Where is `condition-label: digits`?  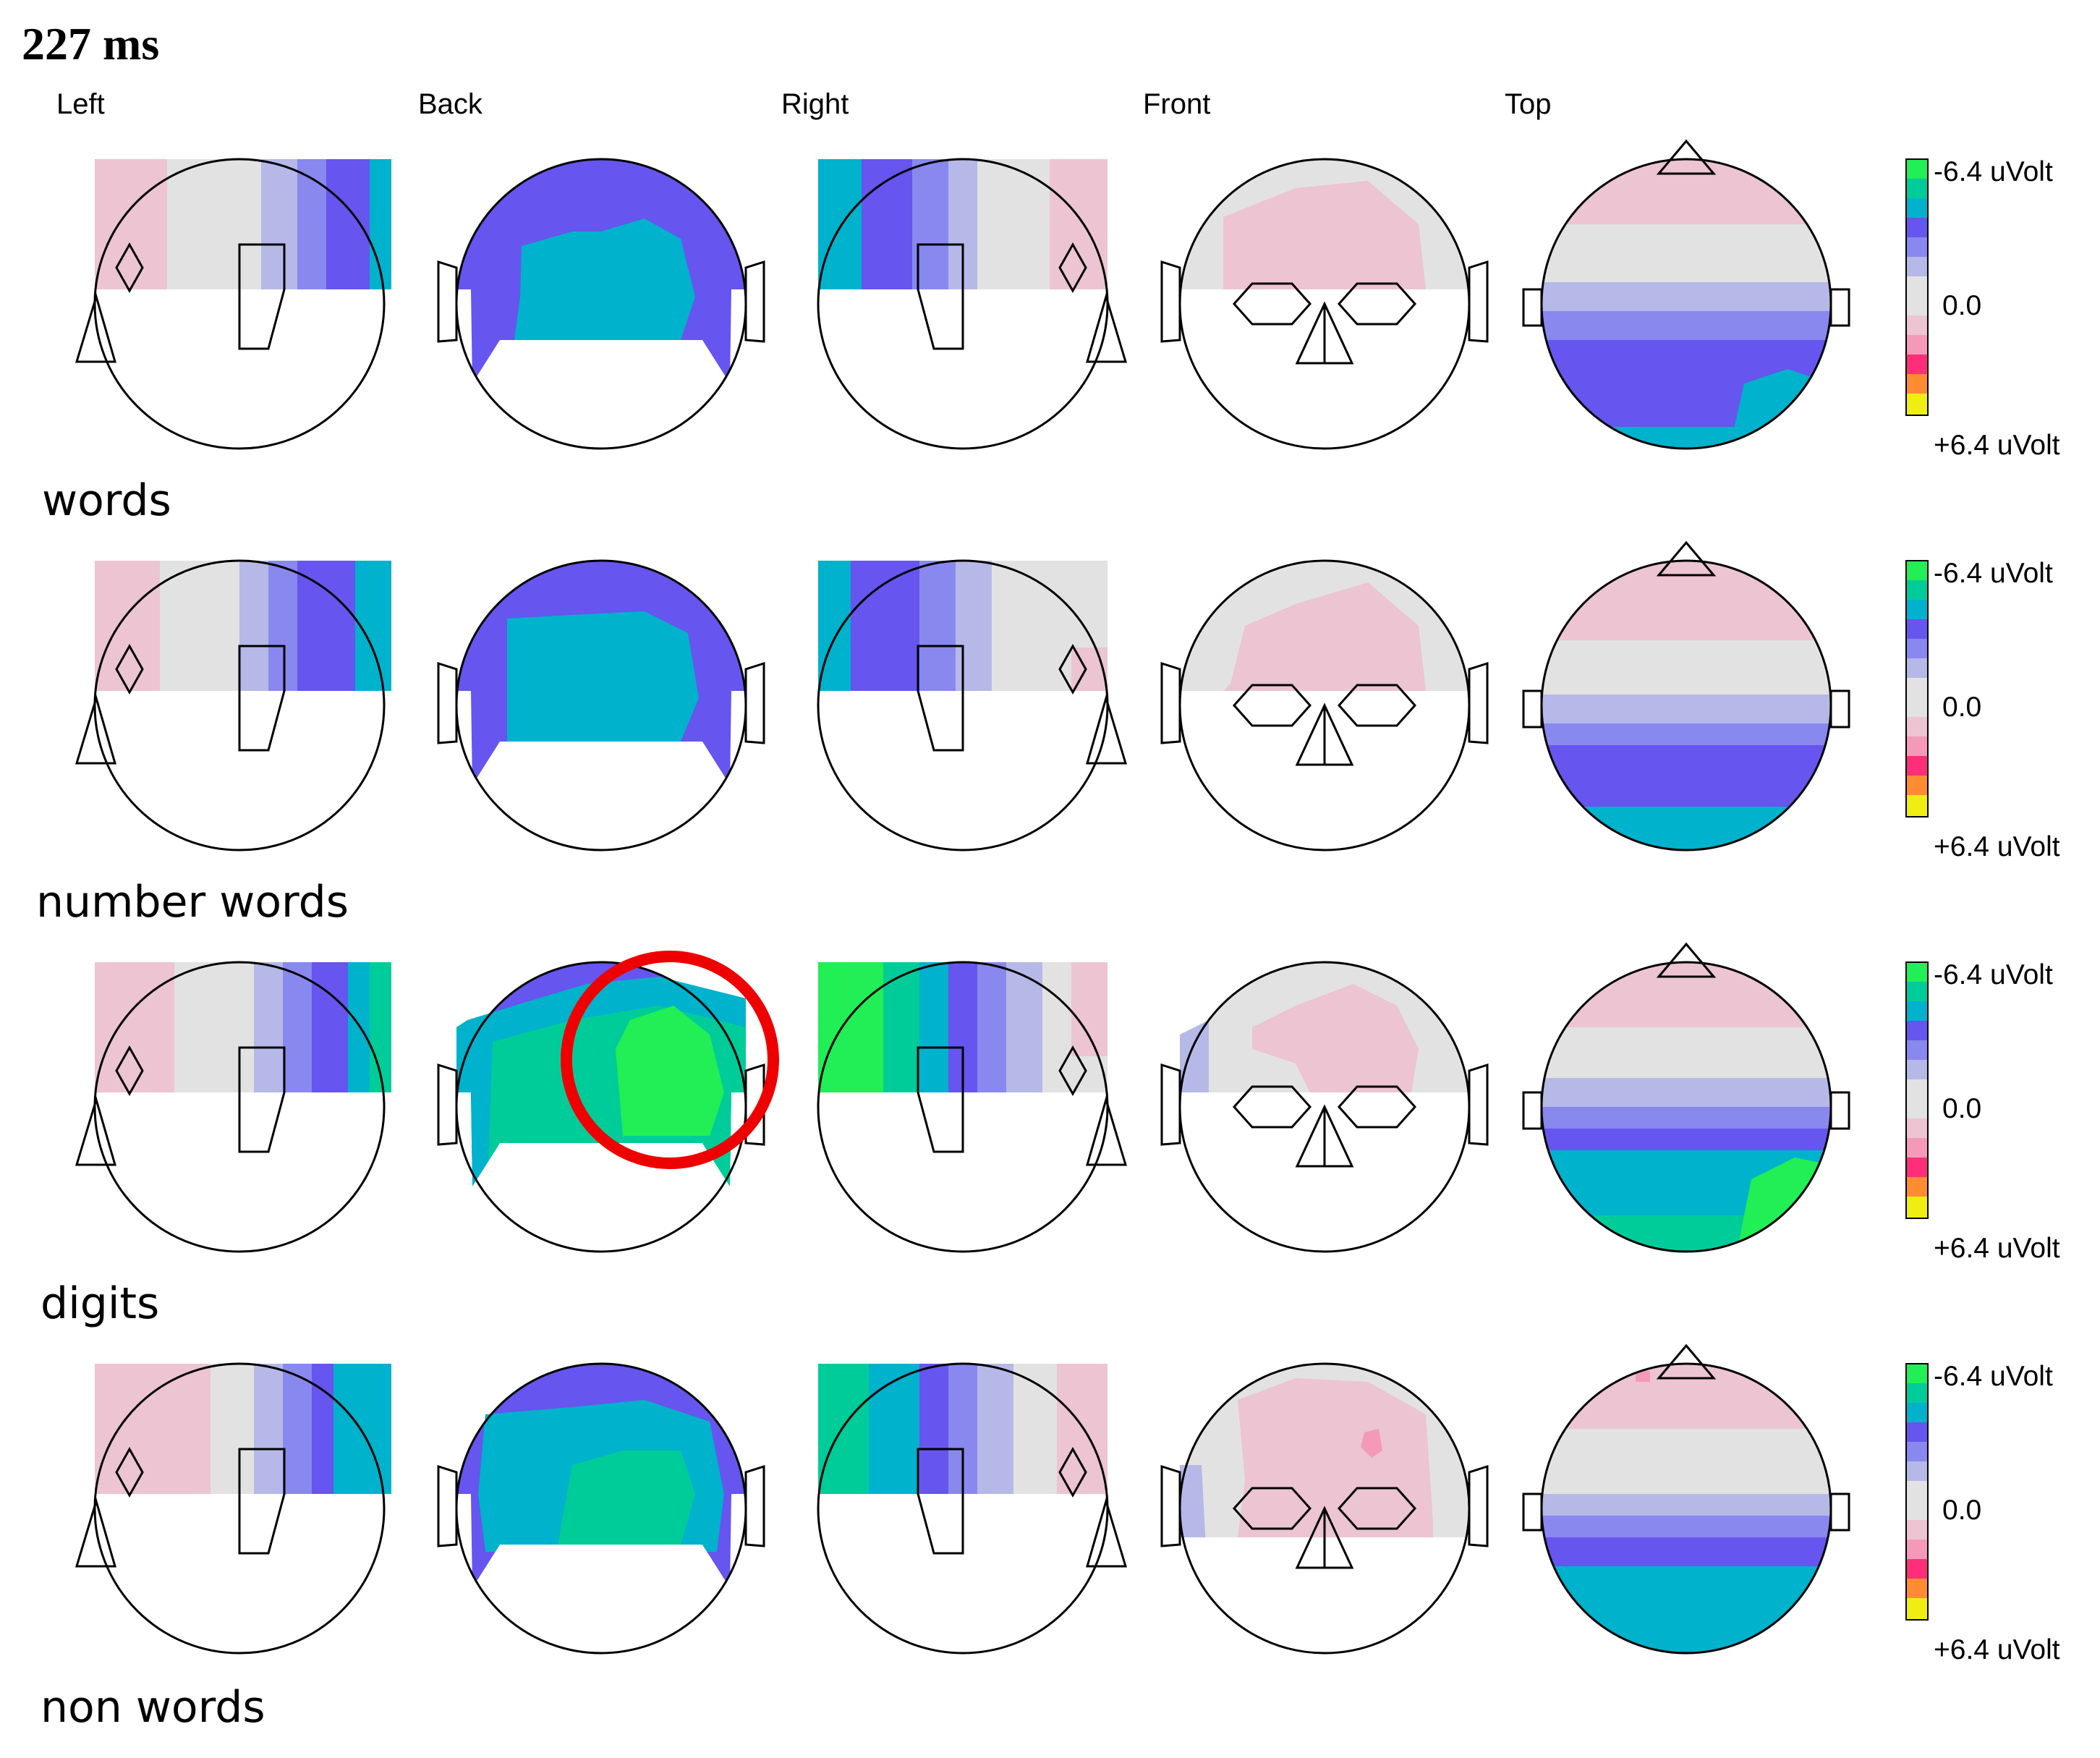
condition-label: digits is located at coordinates (100, 1303).